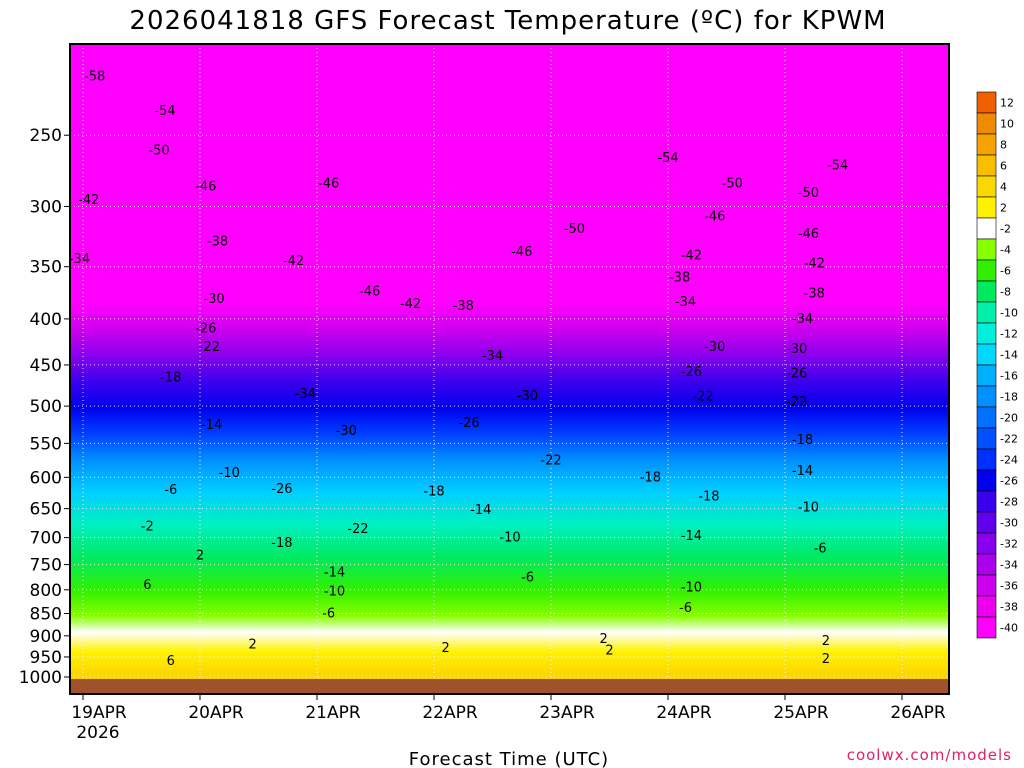 The image size is (1024, 768). I want to click on colorbar-tick-label: 10, so click(1007, 124).